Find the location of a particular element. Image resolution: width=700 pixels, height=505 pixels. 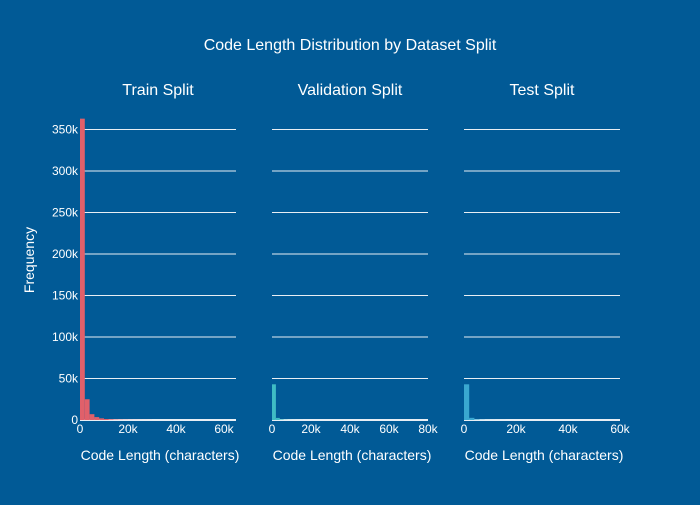

y-tick-label: 200k is located at coordinates (65, 254).